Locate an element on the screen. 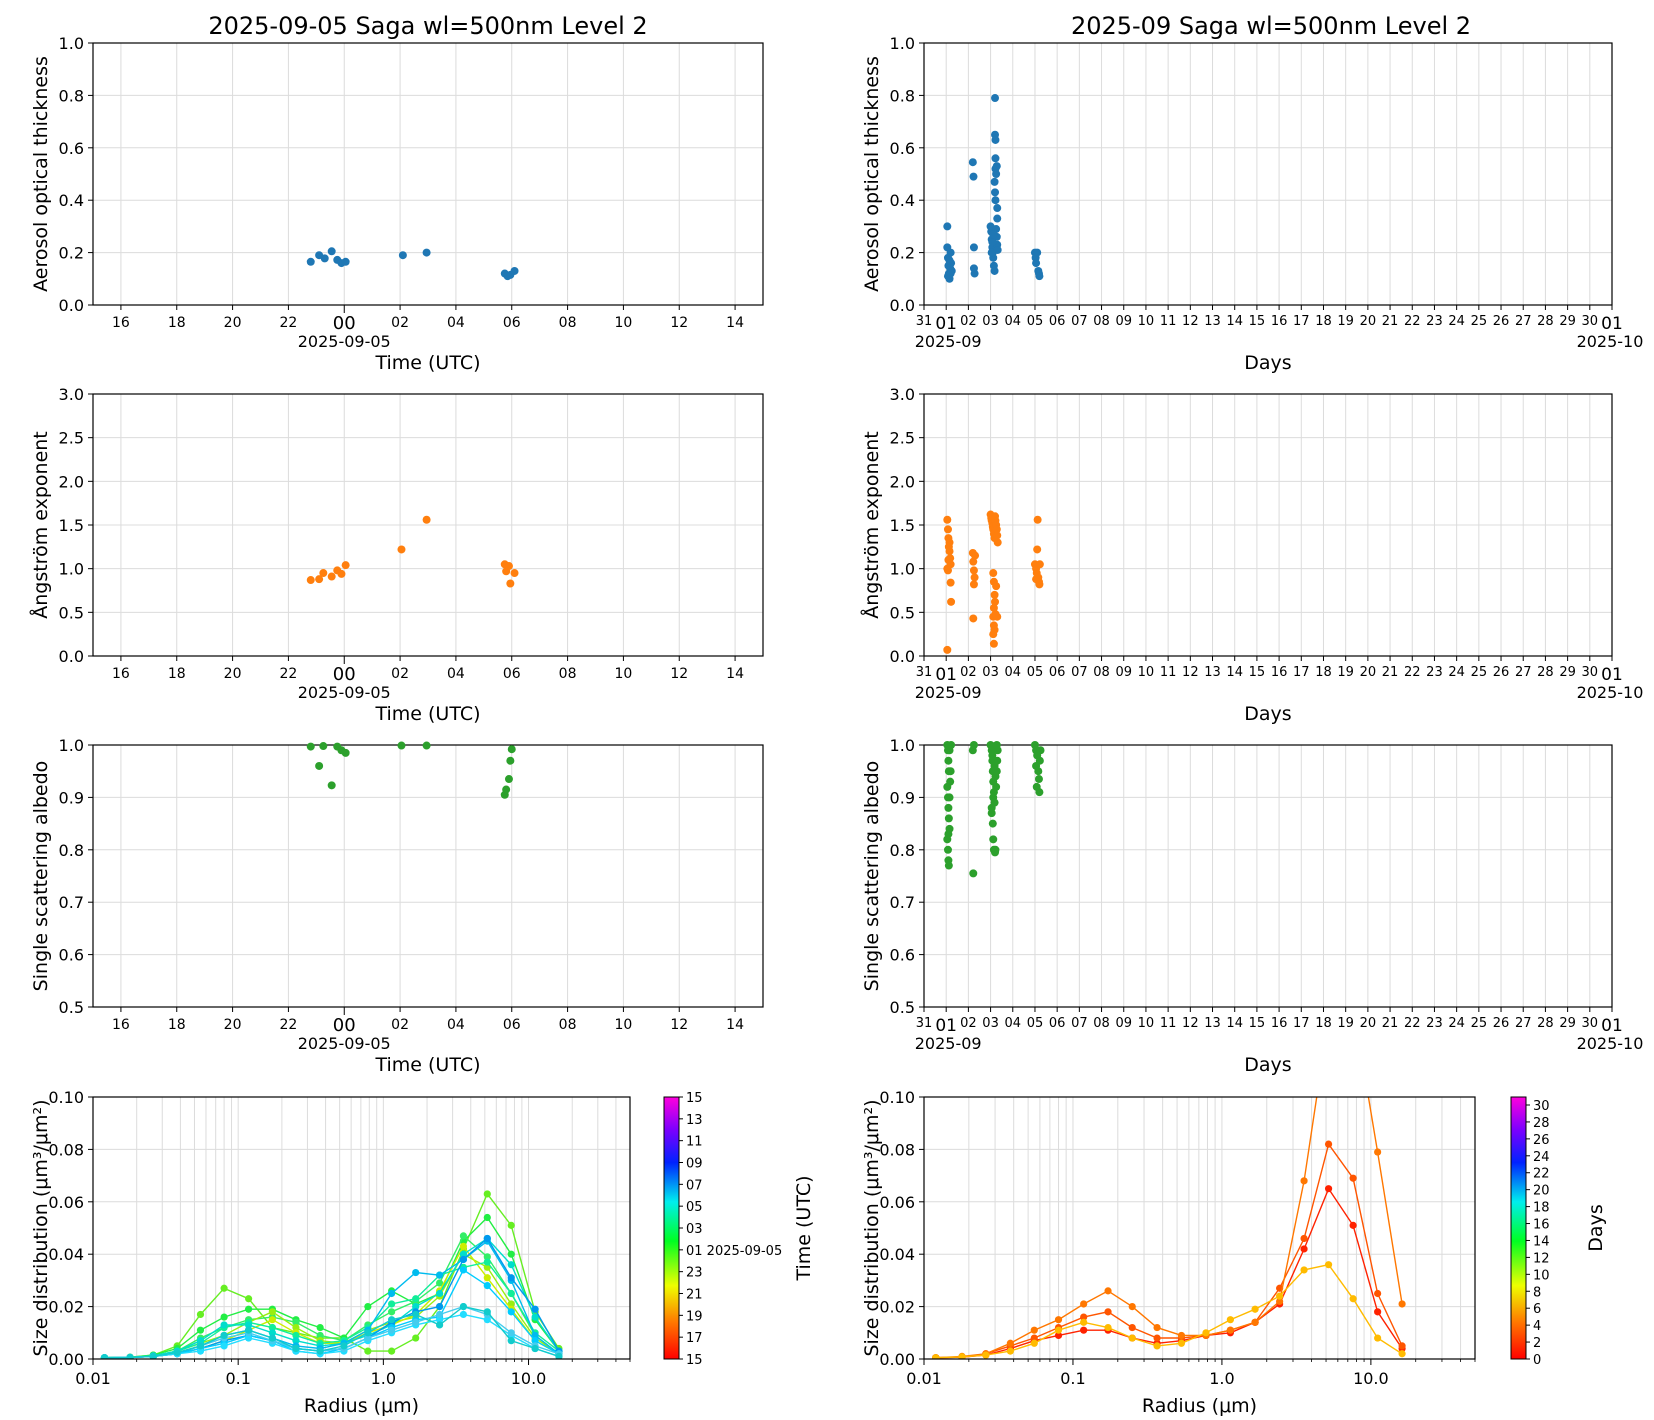 The image size is (1654, 1420). x-tick-label: 04 is located at coordinates (456, 323).